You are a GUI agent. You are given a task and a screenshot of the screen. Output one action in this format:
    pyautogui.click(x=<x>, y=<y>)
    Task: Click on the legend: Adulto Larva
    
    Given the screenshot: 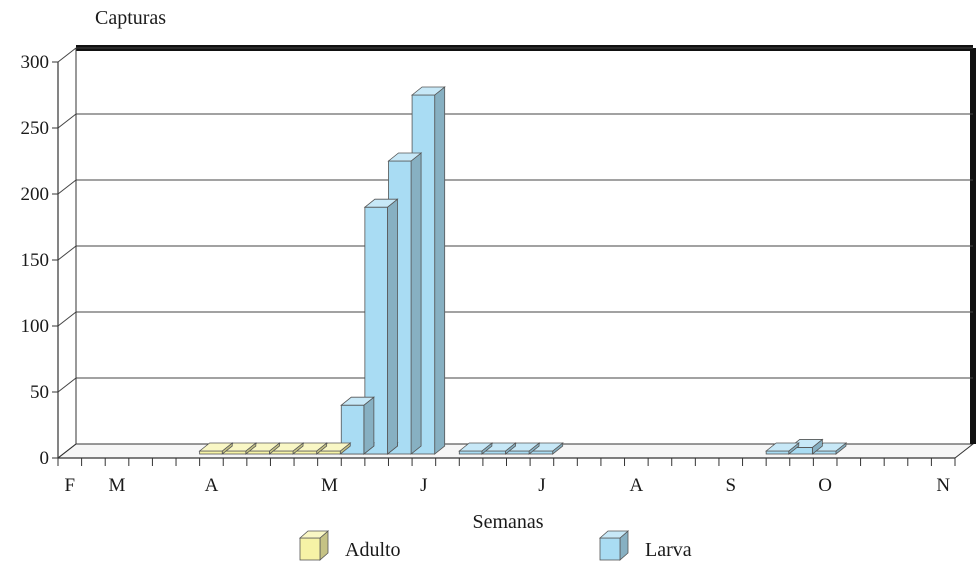 What is the action you would take?
    pyautogui.click(x=495, y=545)
    